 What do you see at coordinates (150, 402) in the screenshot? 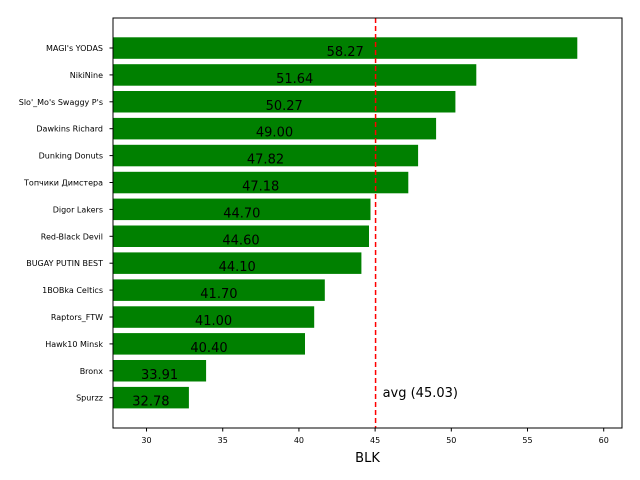
I see `bar-value-label: 32.78` at bounding box center [150, 402].